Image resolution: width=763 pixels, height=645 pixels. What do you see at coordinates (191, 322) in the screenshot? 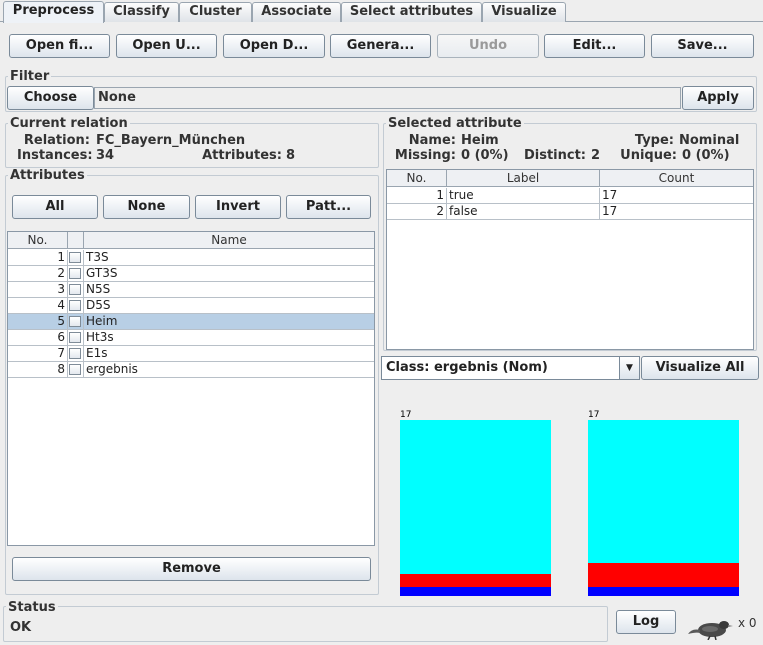
I see `table-row: 5 Heim` at bounding box center [191, 322].